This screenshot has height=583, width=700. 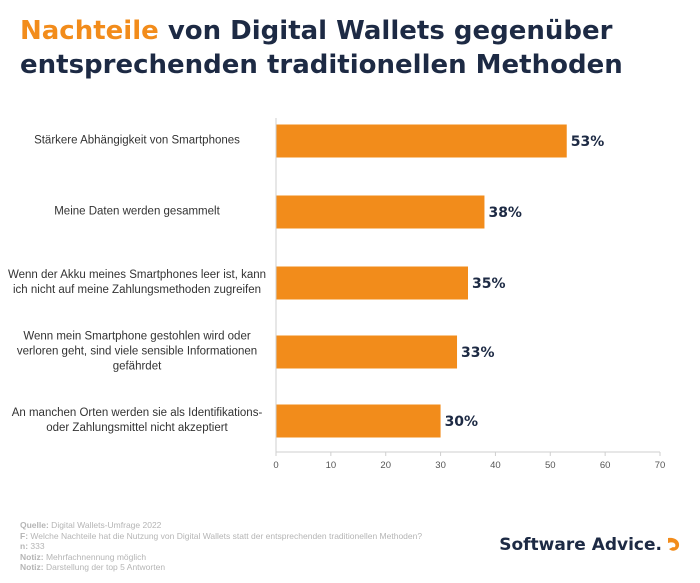 What do you see at coordinates (105, 525) in the screenshot?
I see `footer-text: Digital Wallets-Umfrage 2022` at bounding box center [105, 525].